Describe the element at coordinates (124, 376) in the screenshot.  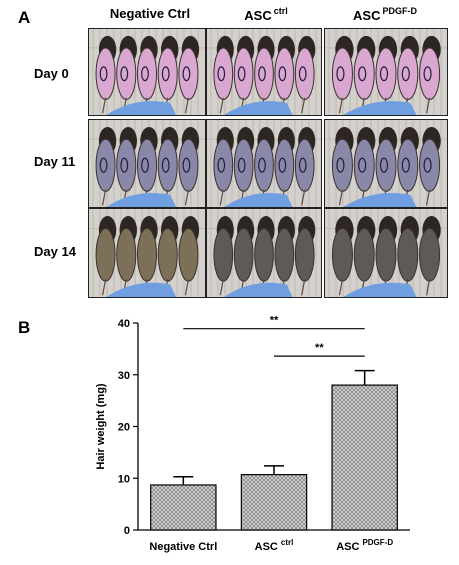
I see `y-tick-label: 30` at that location.